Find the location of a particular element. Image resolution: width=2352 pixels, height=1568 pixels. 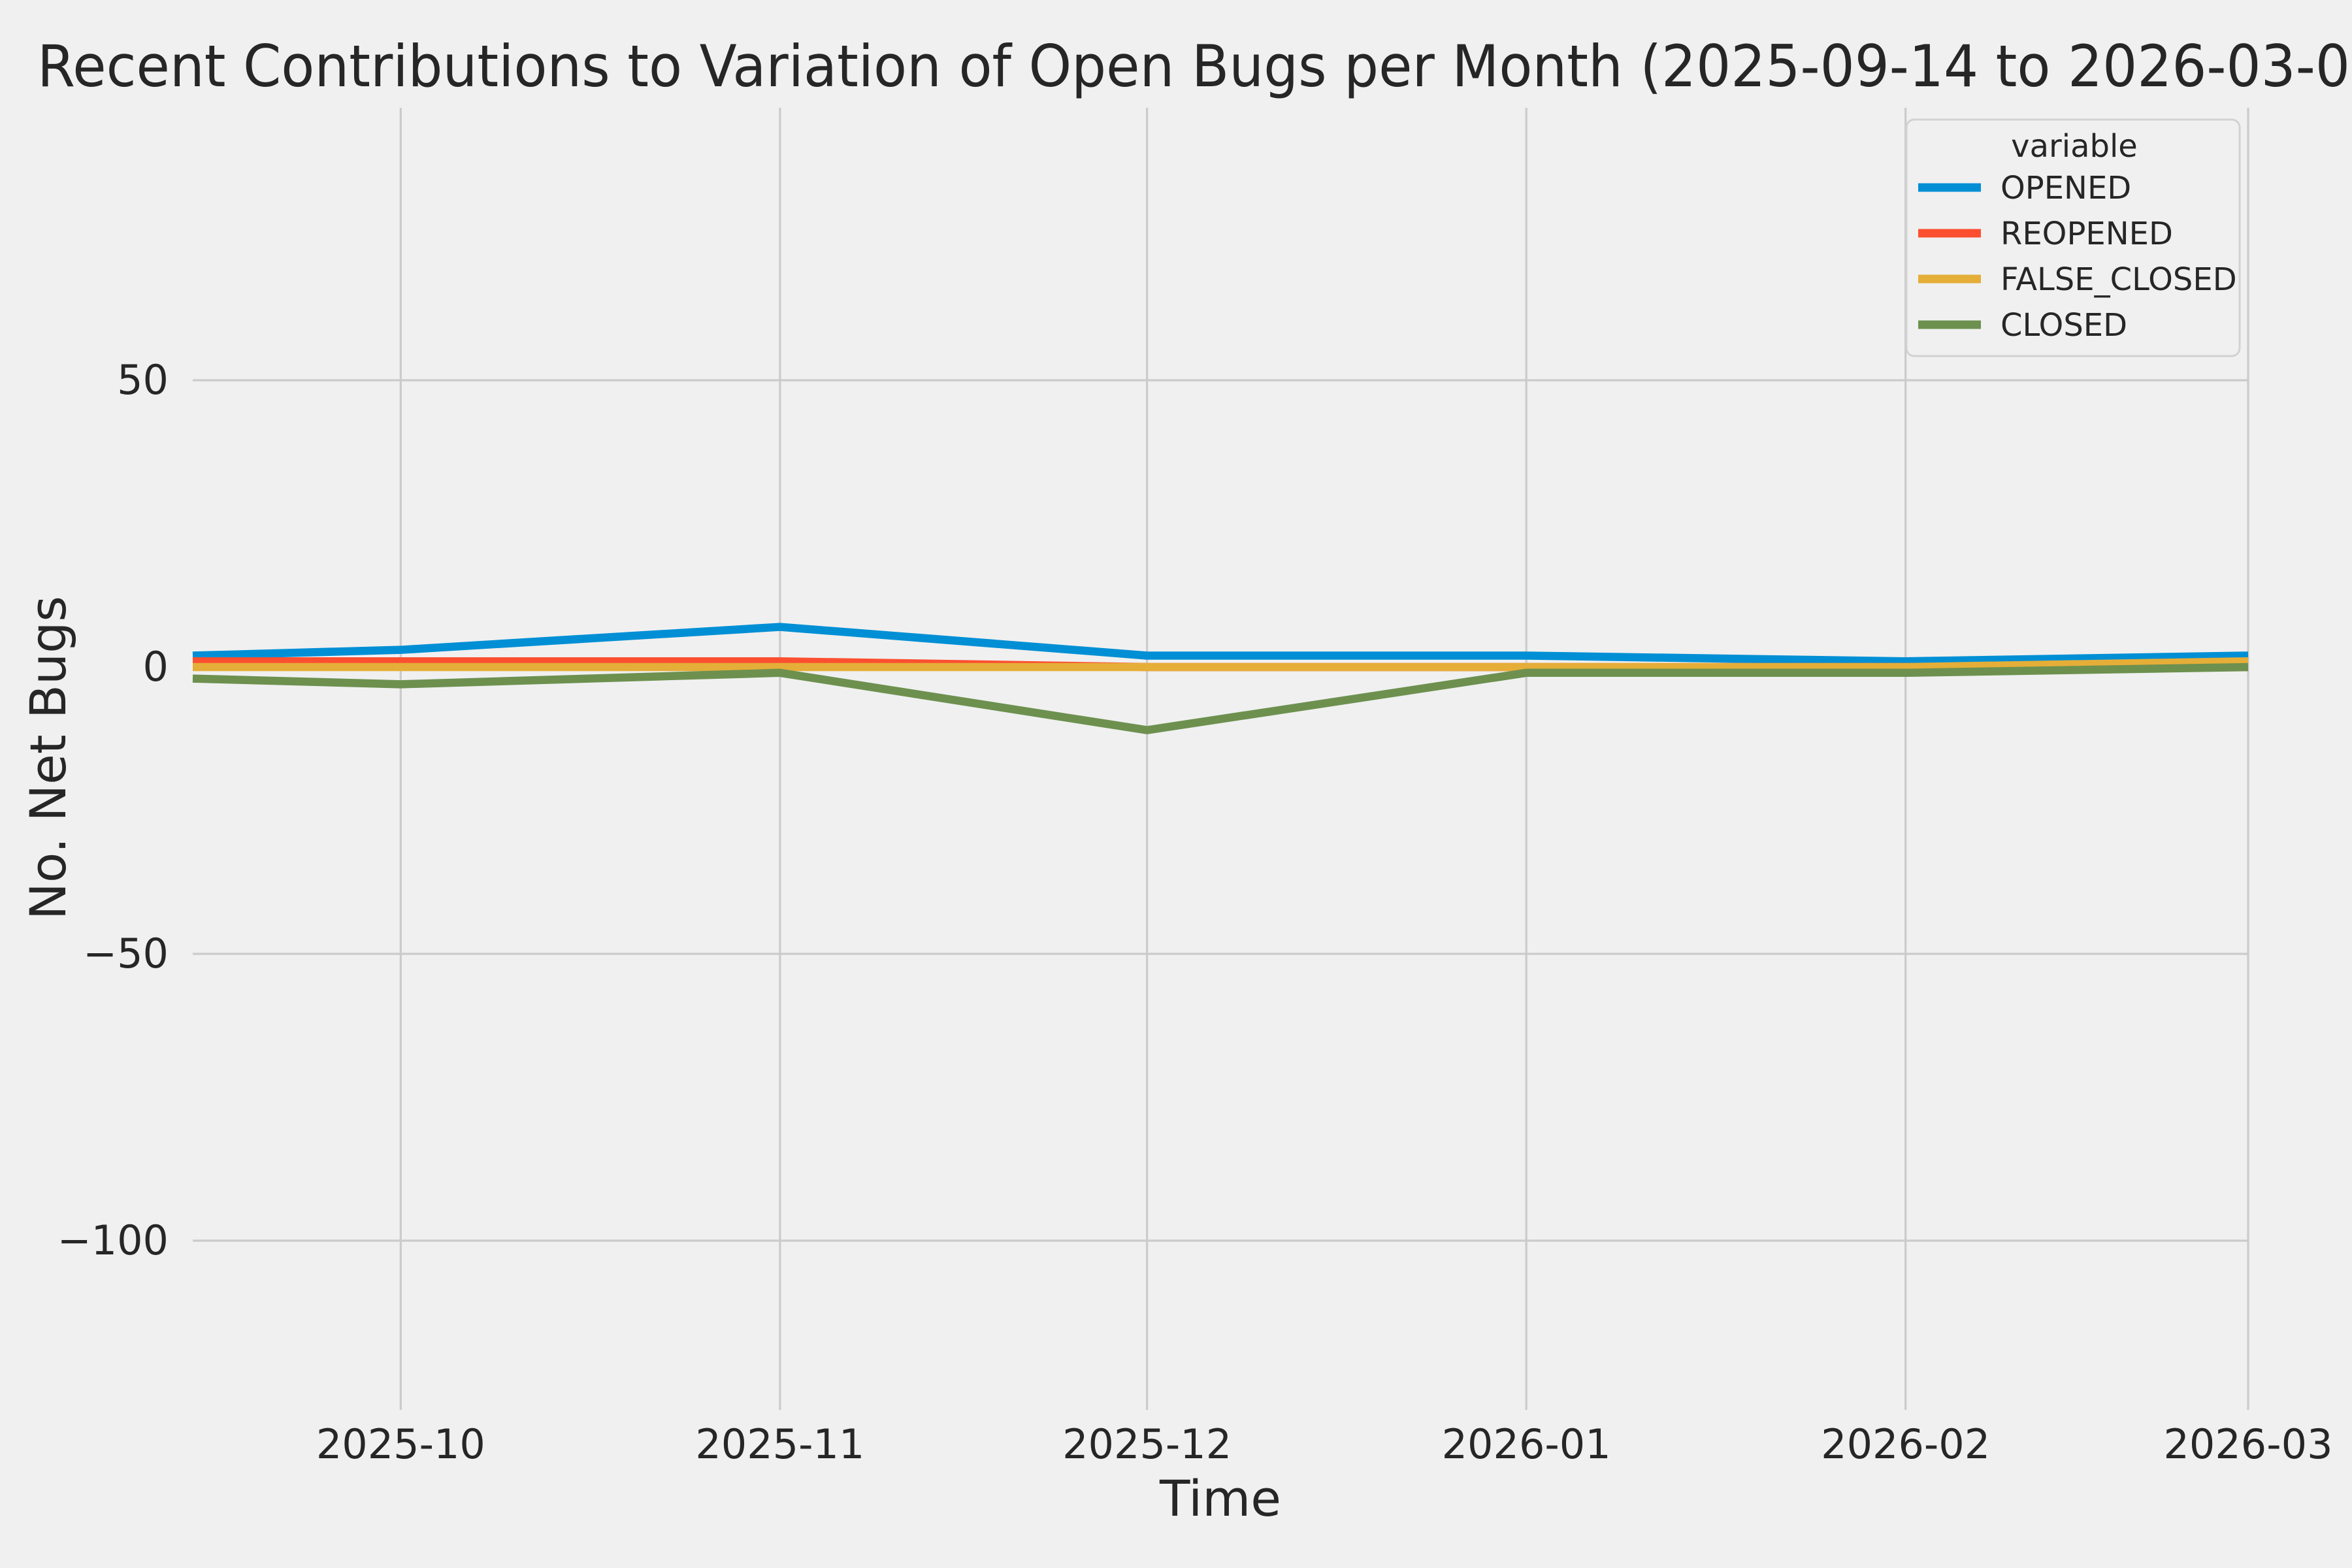

x-tick-label: 2026-03 is located at coordinates (2247, 1444).